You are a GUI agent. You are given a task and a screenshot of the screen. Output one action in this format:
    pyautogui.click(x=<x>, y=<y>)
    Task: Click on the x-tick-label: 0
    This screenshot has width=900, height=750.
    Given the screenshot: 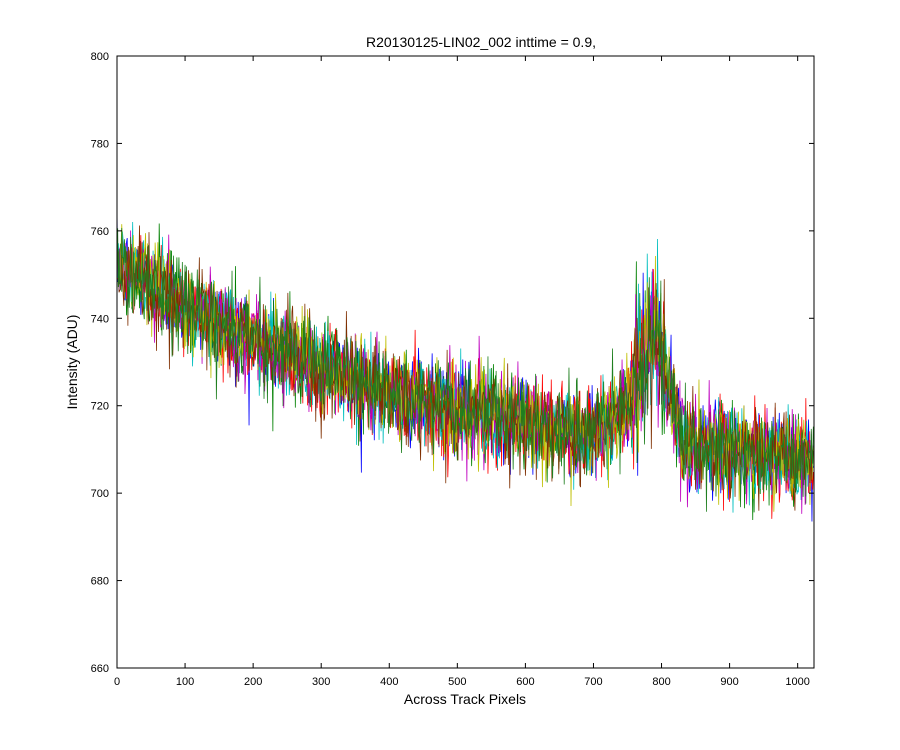 What is the action you would take?
    pyautogui.click(x=117, y=682)
    